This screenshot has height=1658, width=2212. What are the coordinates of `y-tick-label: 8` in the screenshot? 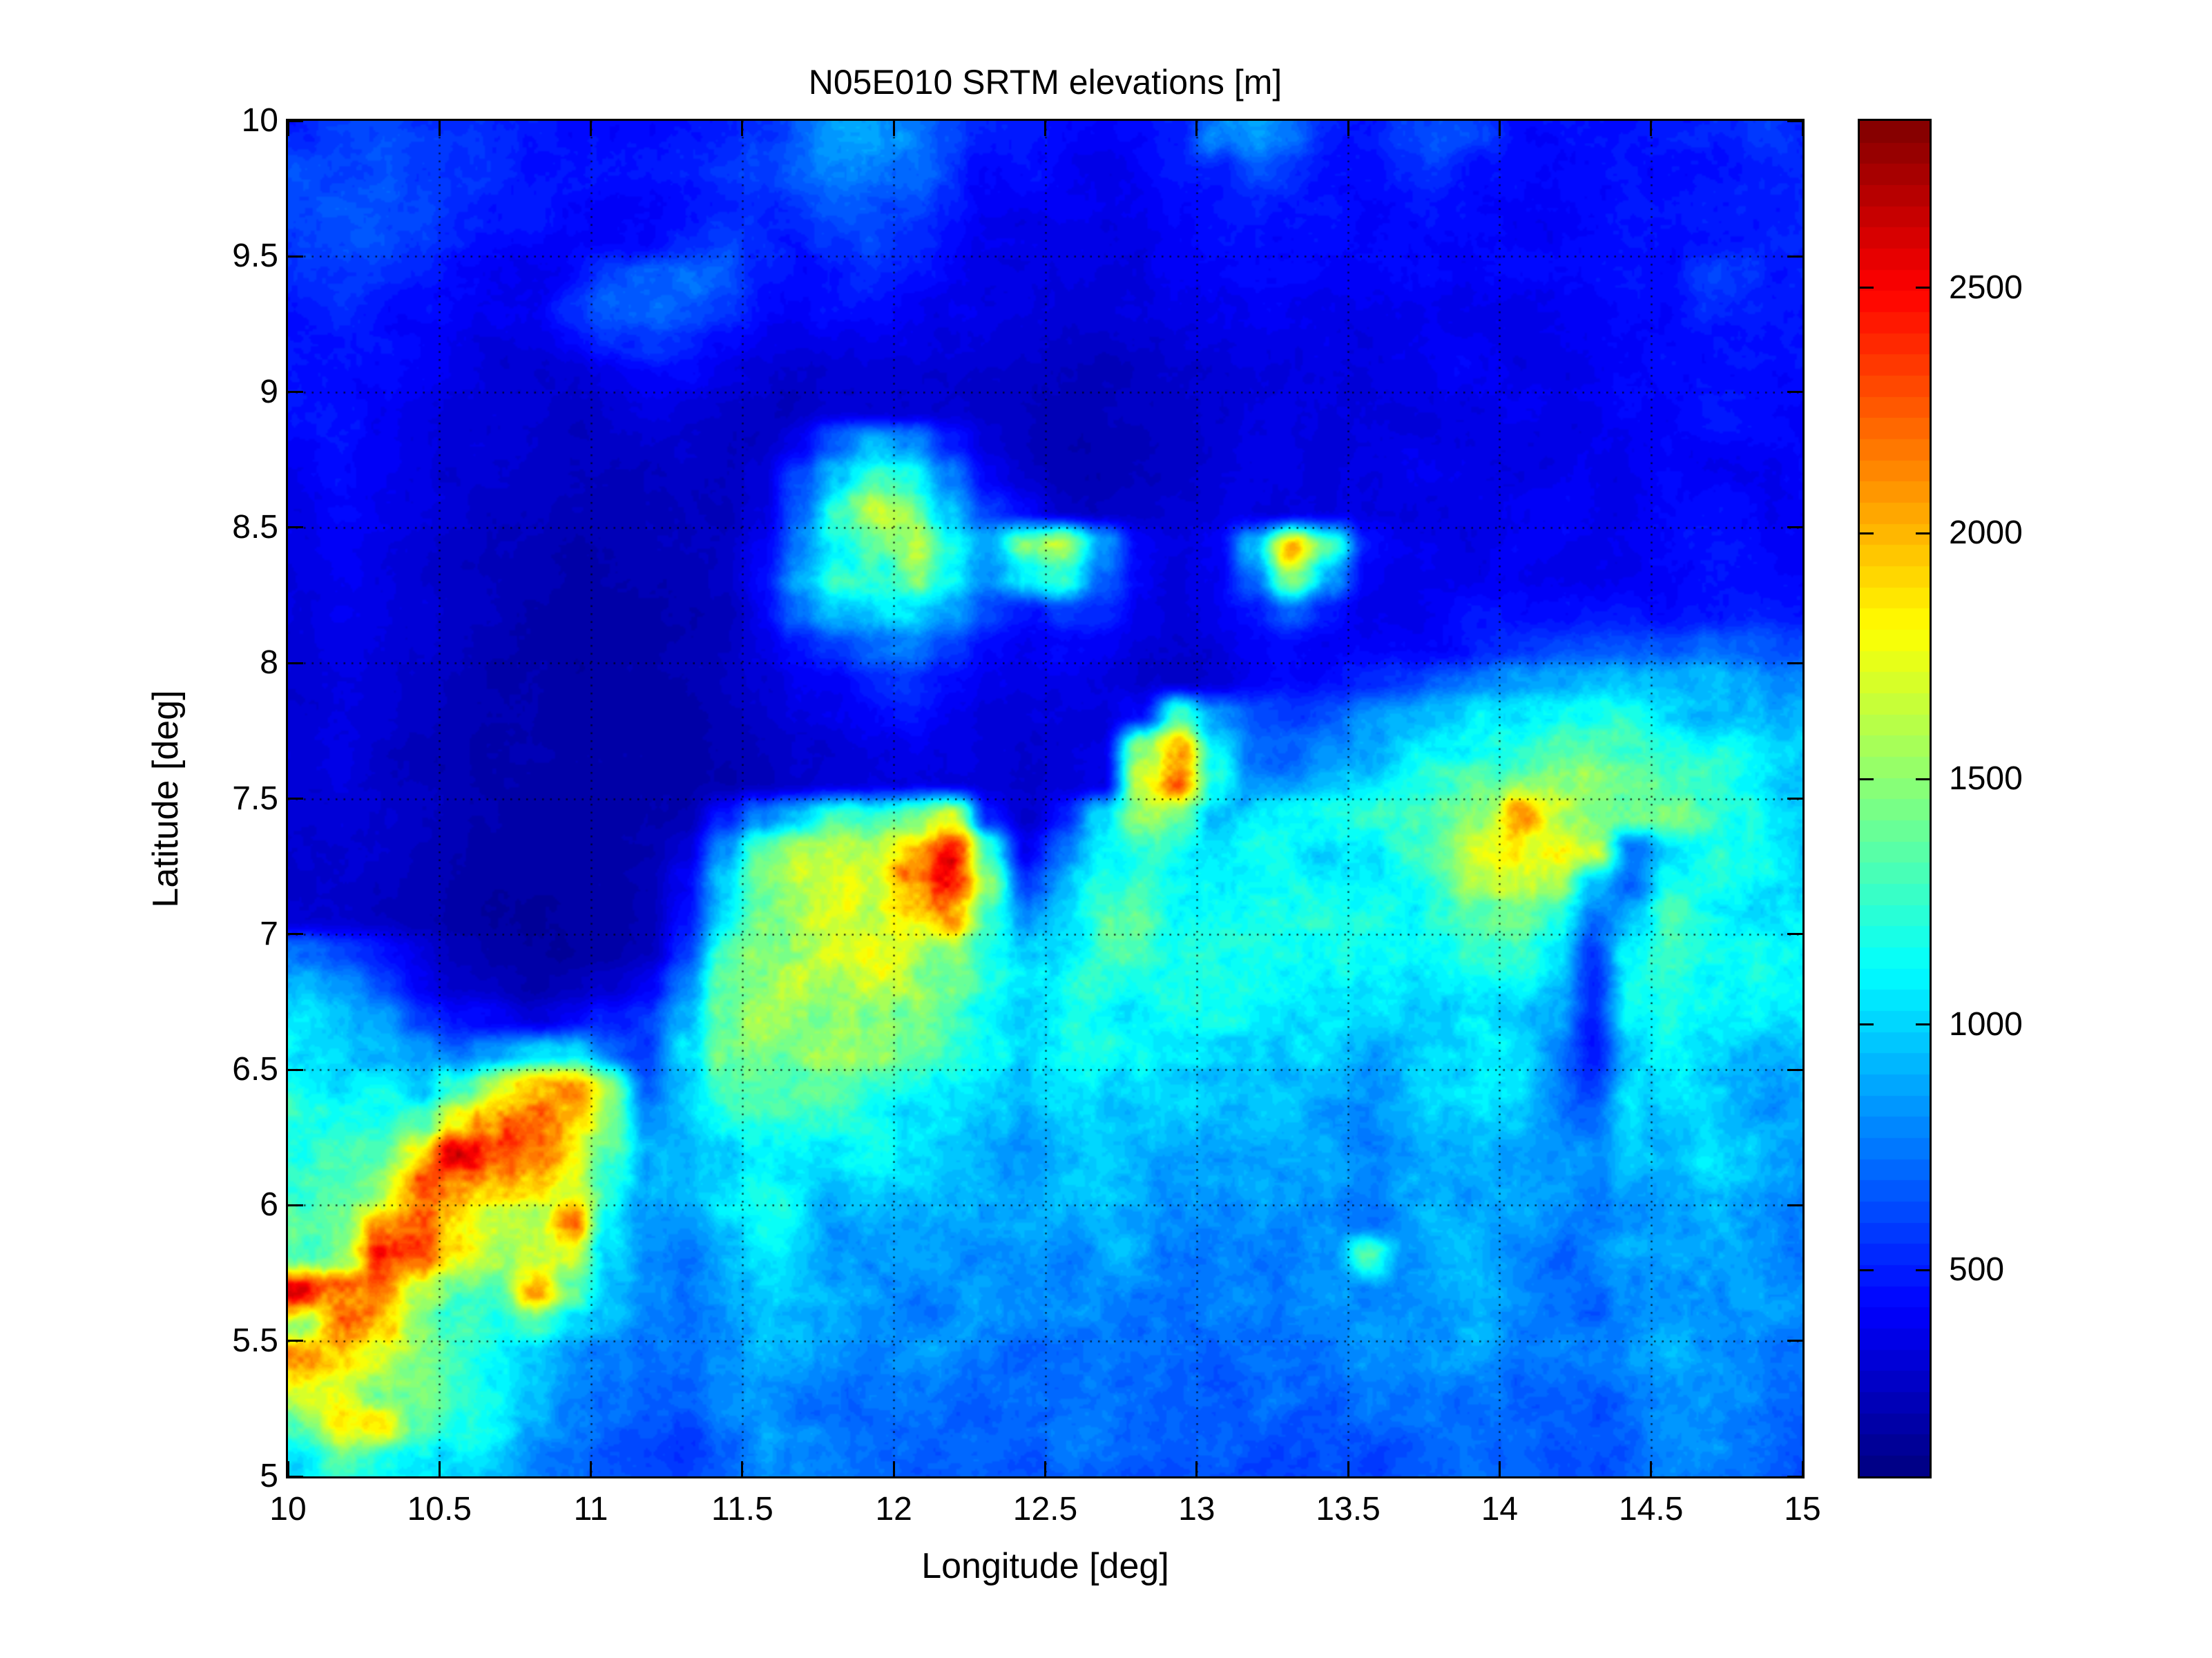 It's located at (269, 663).